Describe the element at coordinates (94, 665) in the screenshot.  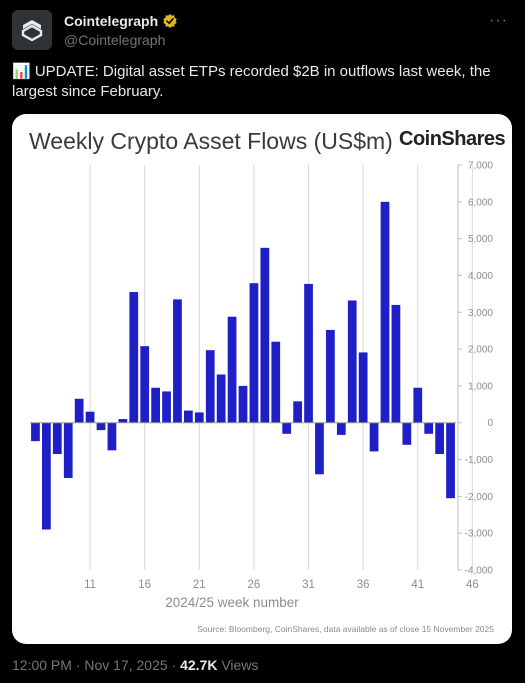
I see `tweet-timestamp: 12:00 PM · Nov 17, 2025 ·` at that location.